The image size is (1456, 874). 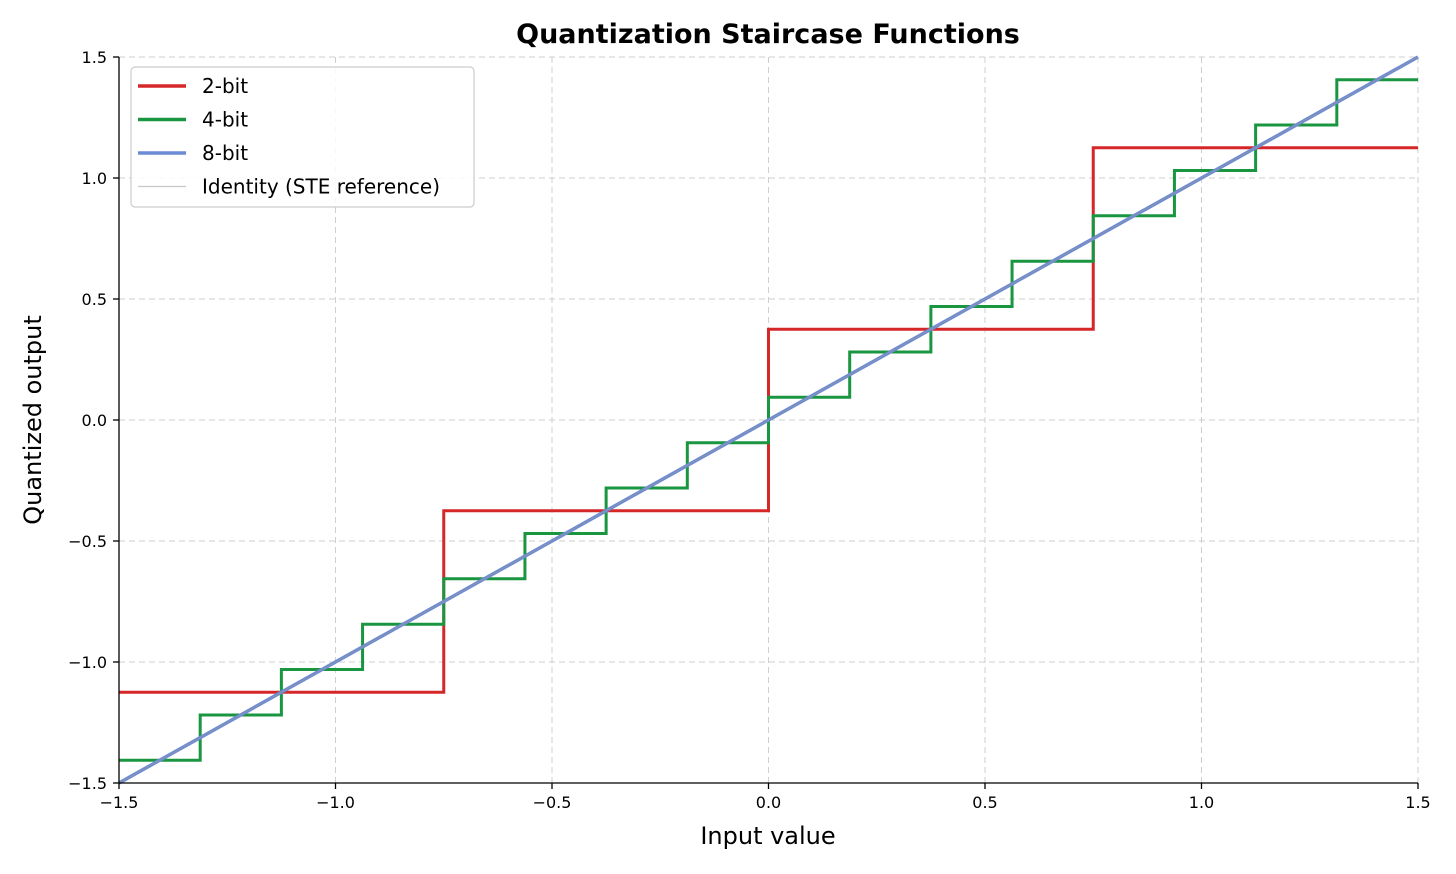 What do you see at coordinates (225, 86) in the screenshot?
I see `legend-label-0: 2-bit` at bounding box center [225, 86].